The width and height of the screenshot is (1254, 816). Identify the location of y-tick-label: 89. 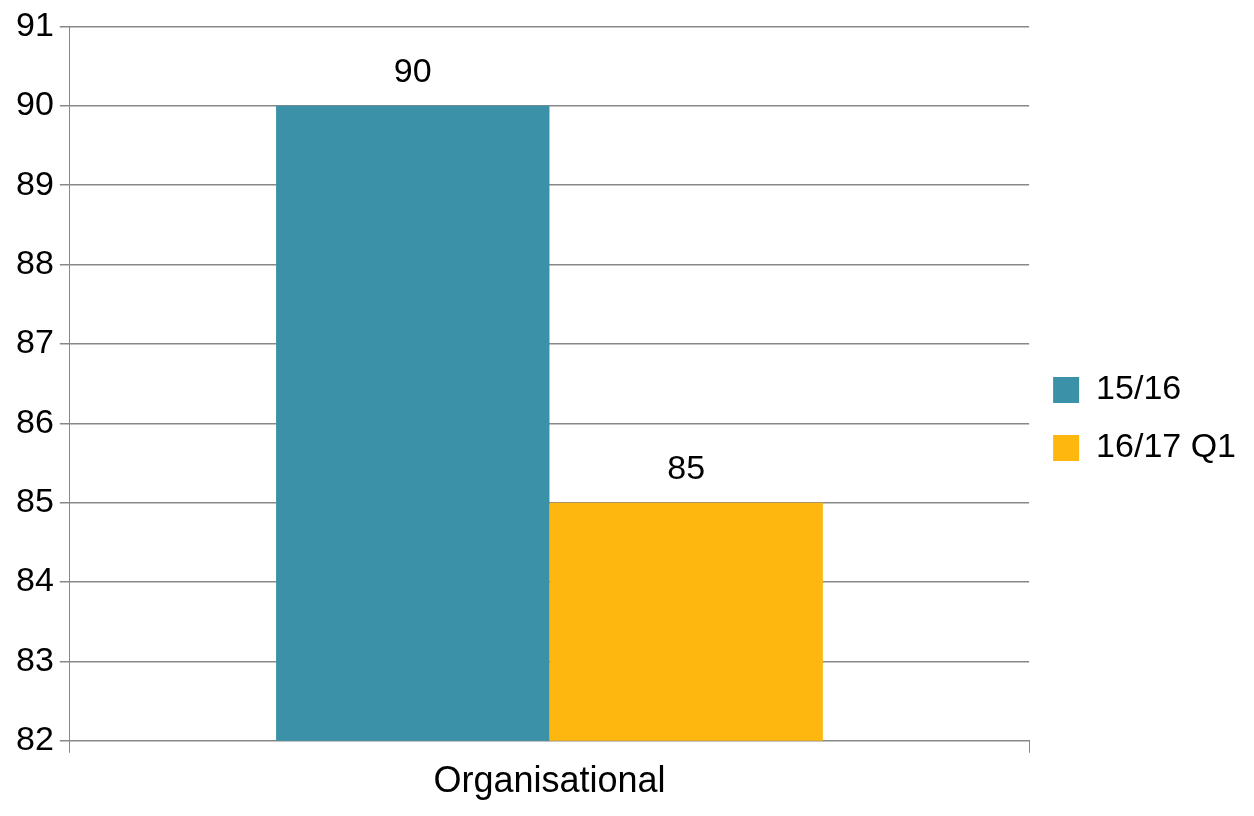
(34, 182).